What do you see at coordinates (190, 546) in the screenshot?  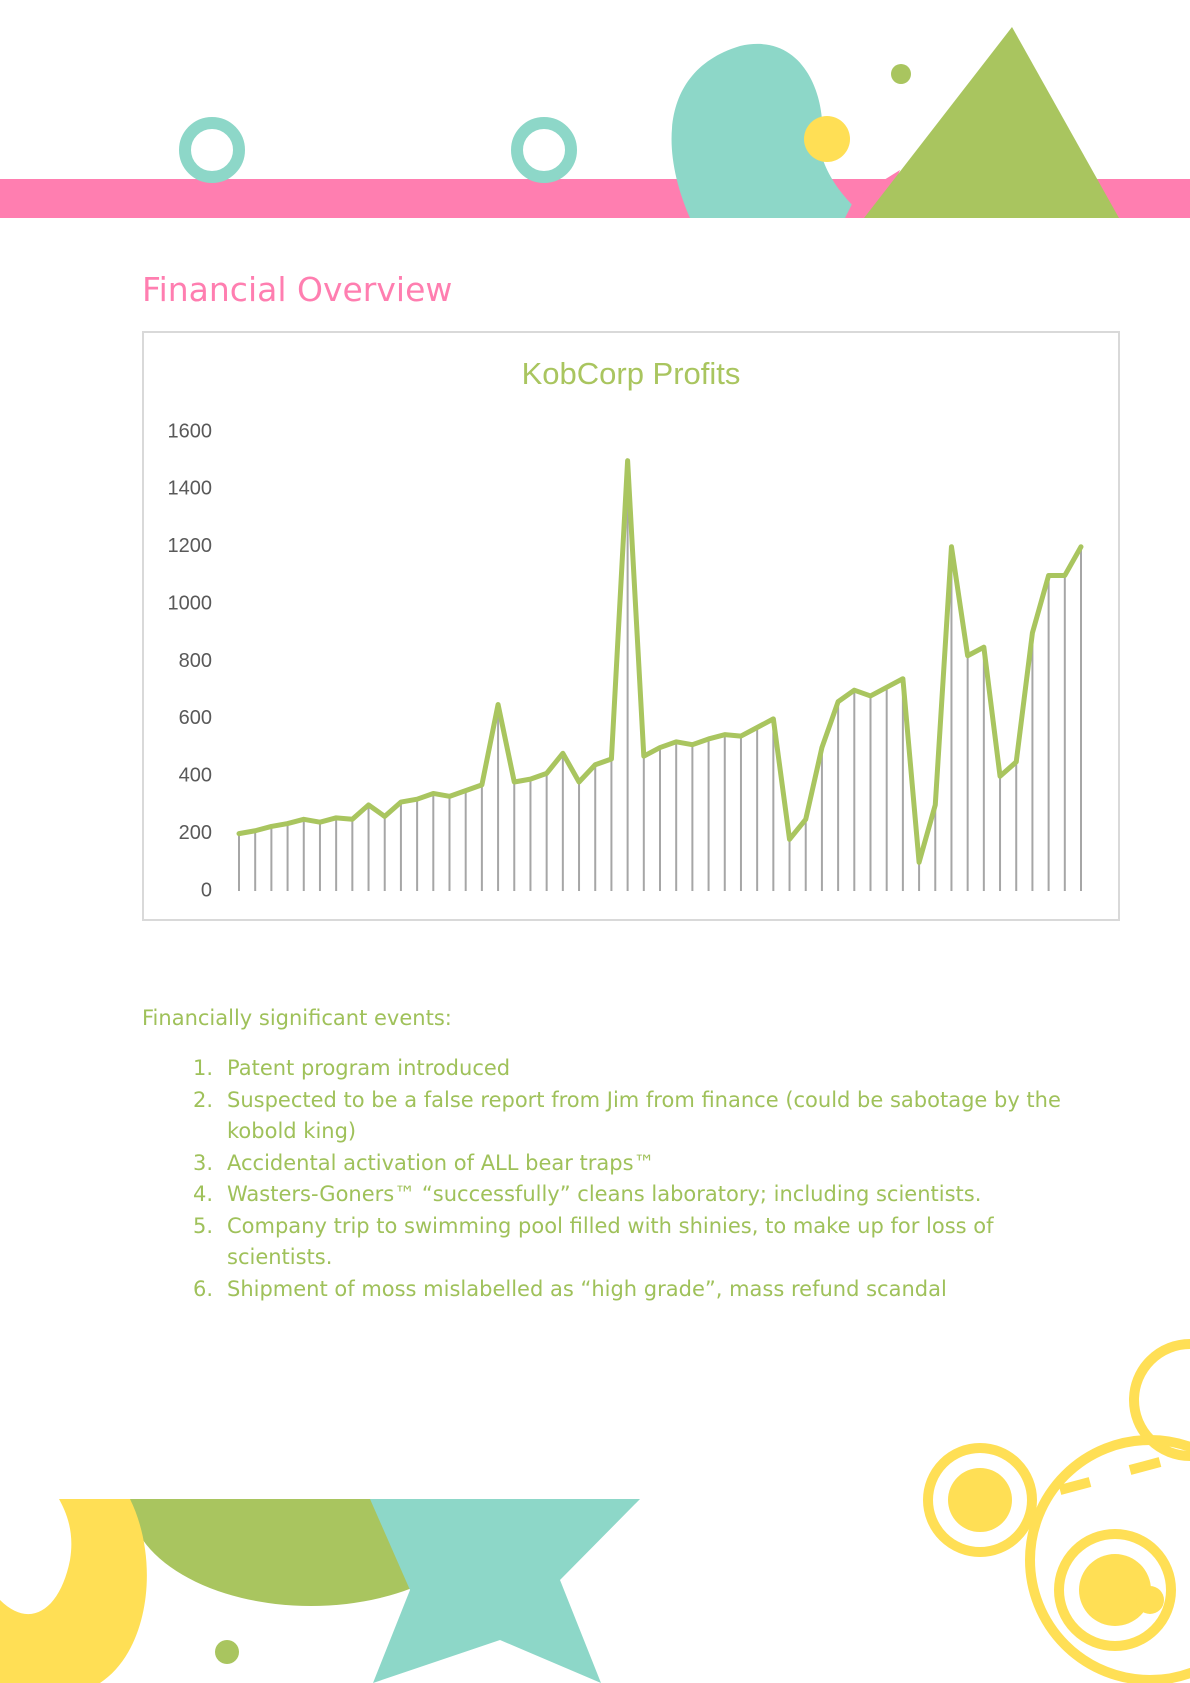 I see `y-tick-label: 1200` at bounding box center [190, 546].